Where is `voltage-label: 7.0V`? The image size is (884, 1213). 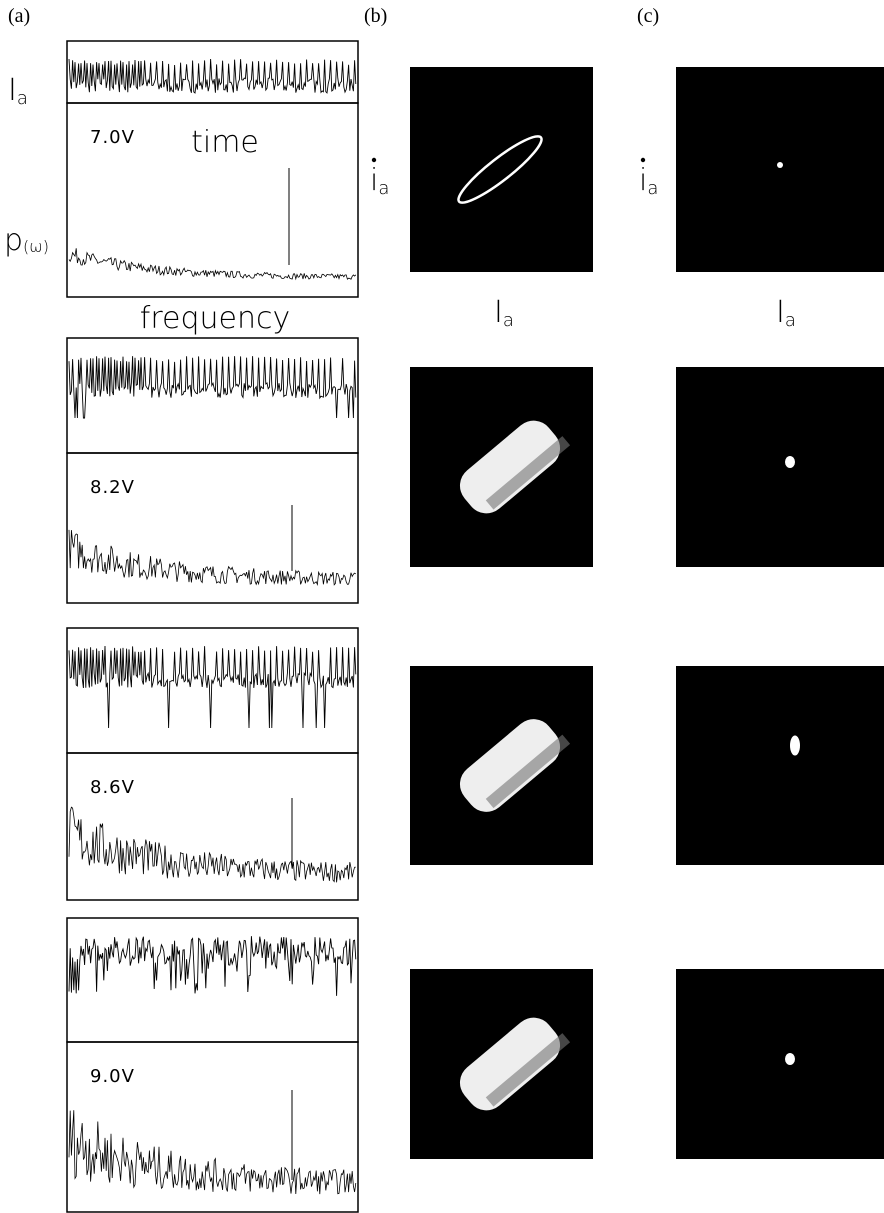 voltage-label: 7.0V is located at coordinates (112, 137).